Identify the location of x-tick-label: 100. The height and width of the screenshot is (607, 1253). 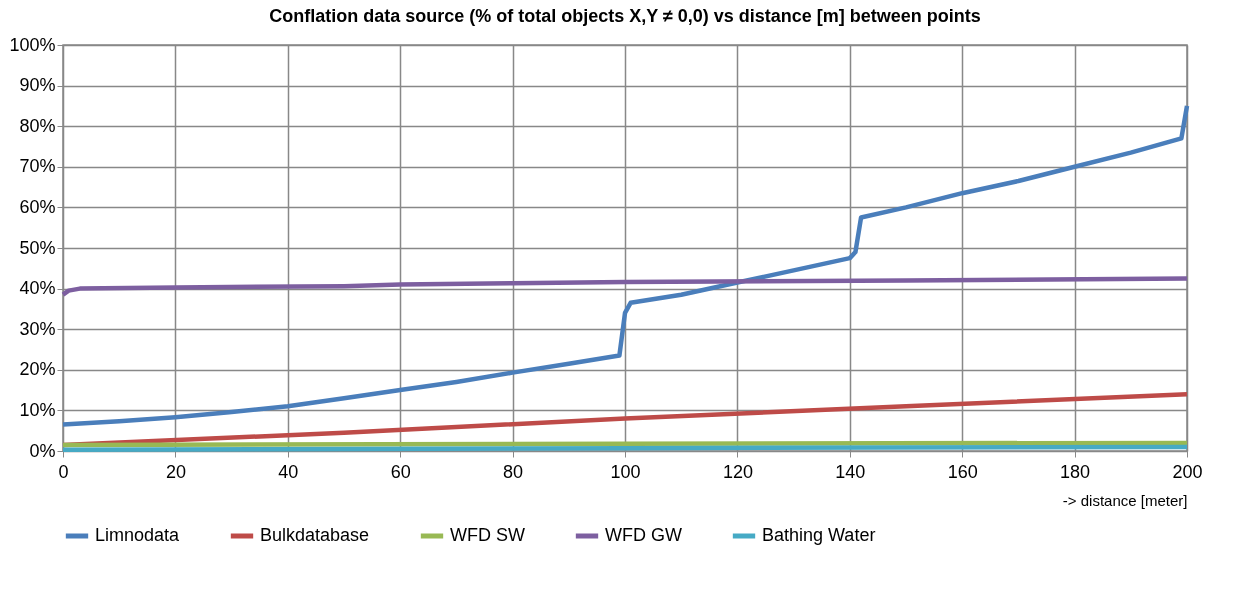
(625, 471).